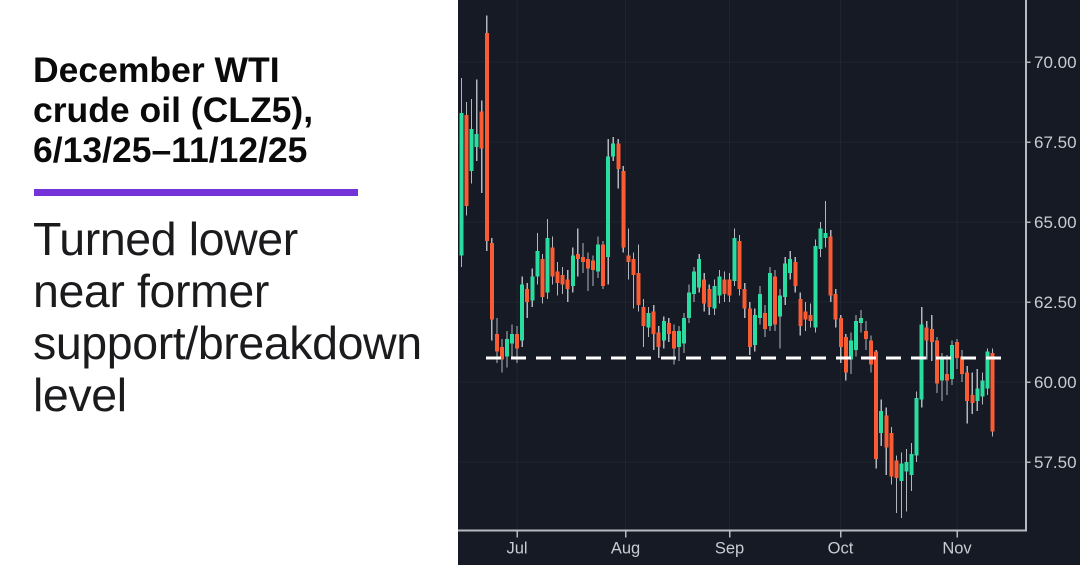 Image resolution: width=1080 pixels, height=570 pixels. Describe the element at coordinates (1055, 62) in the screenshot. I see `svg-text: 70.00` at that location.